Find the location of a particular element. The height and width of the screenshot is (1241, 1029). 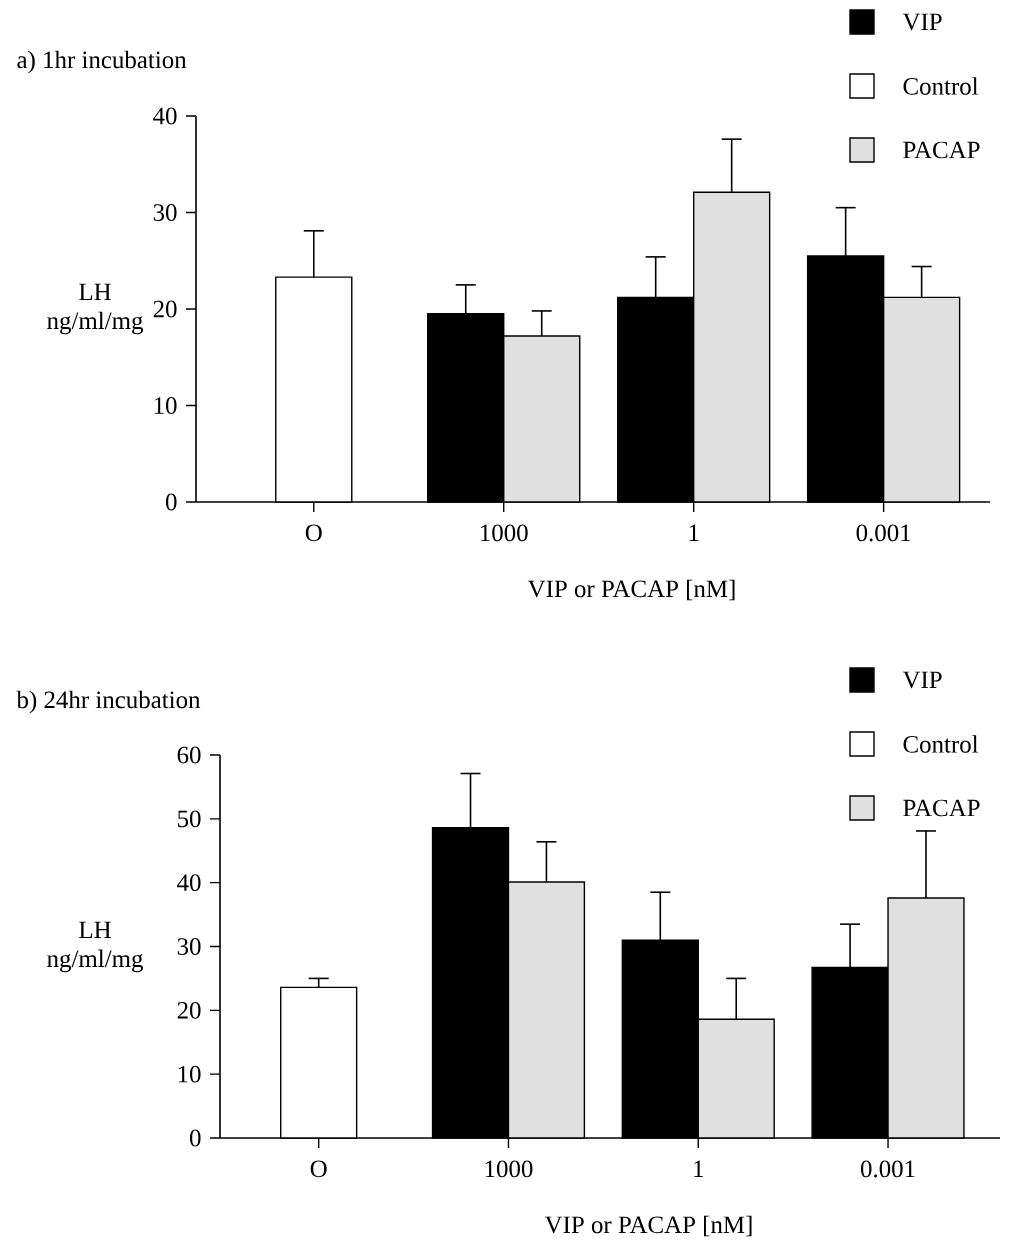

chart-title: a) 1hr incubation is located at coordinates (102, 62).